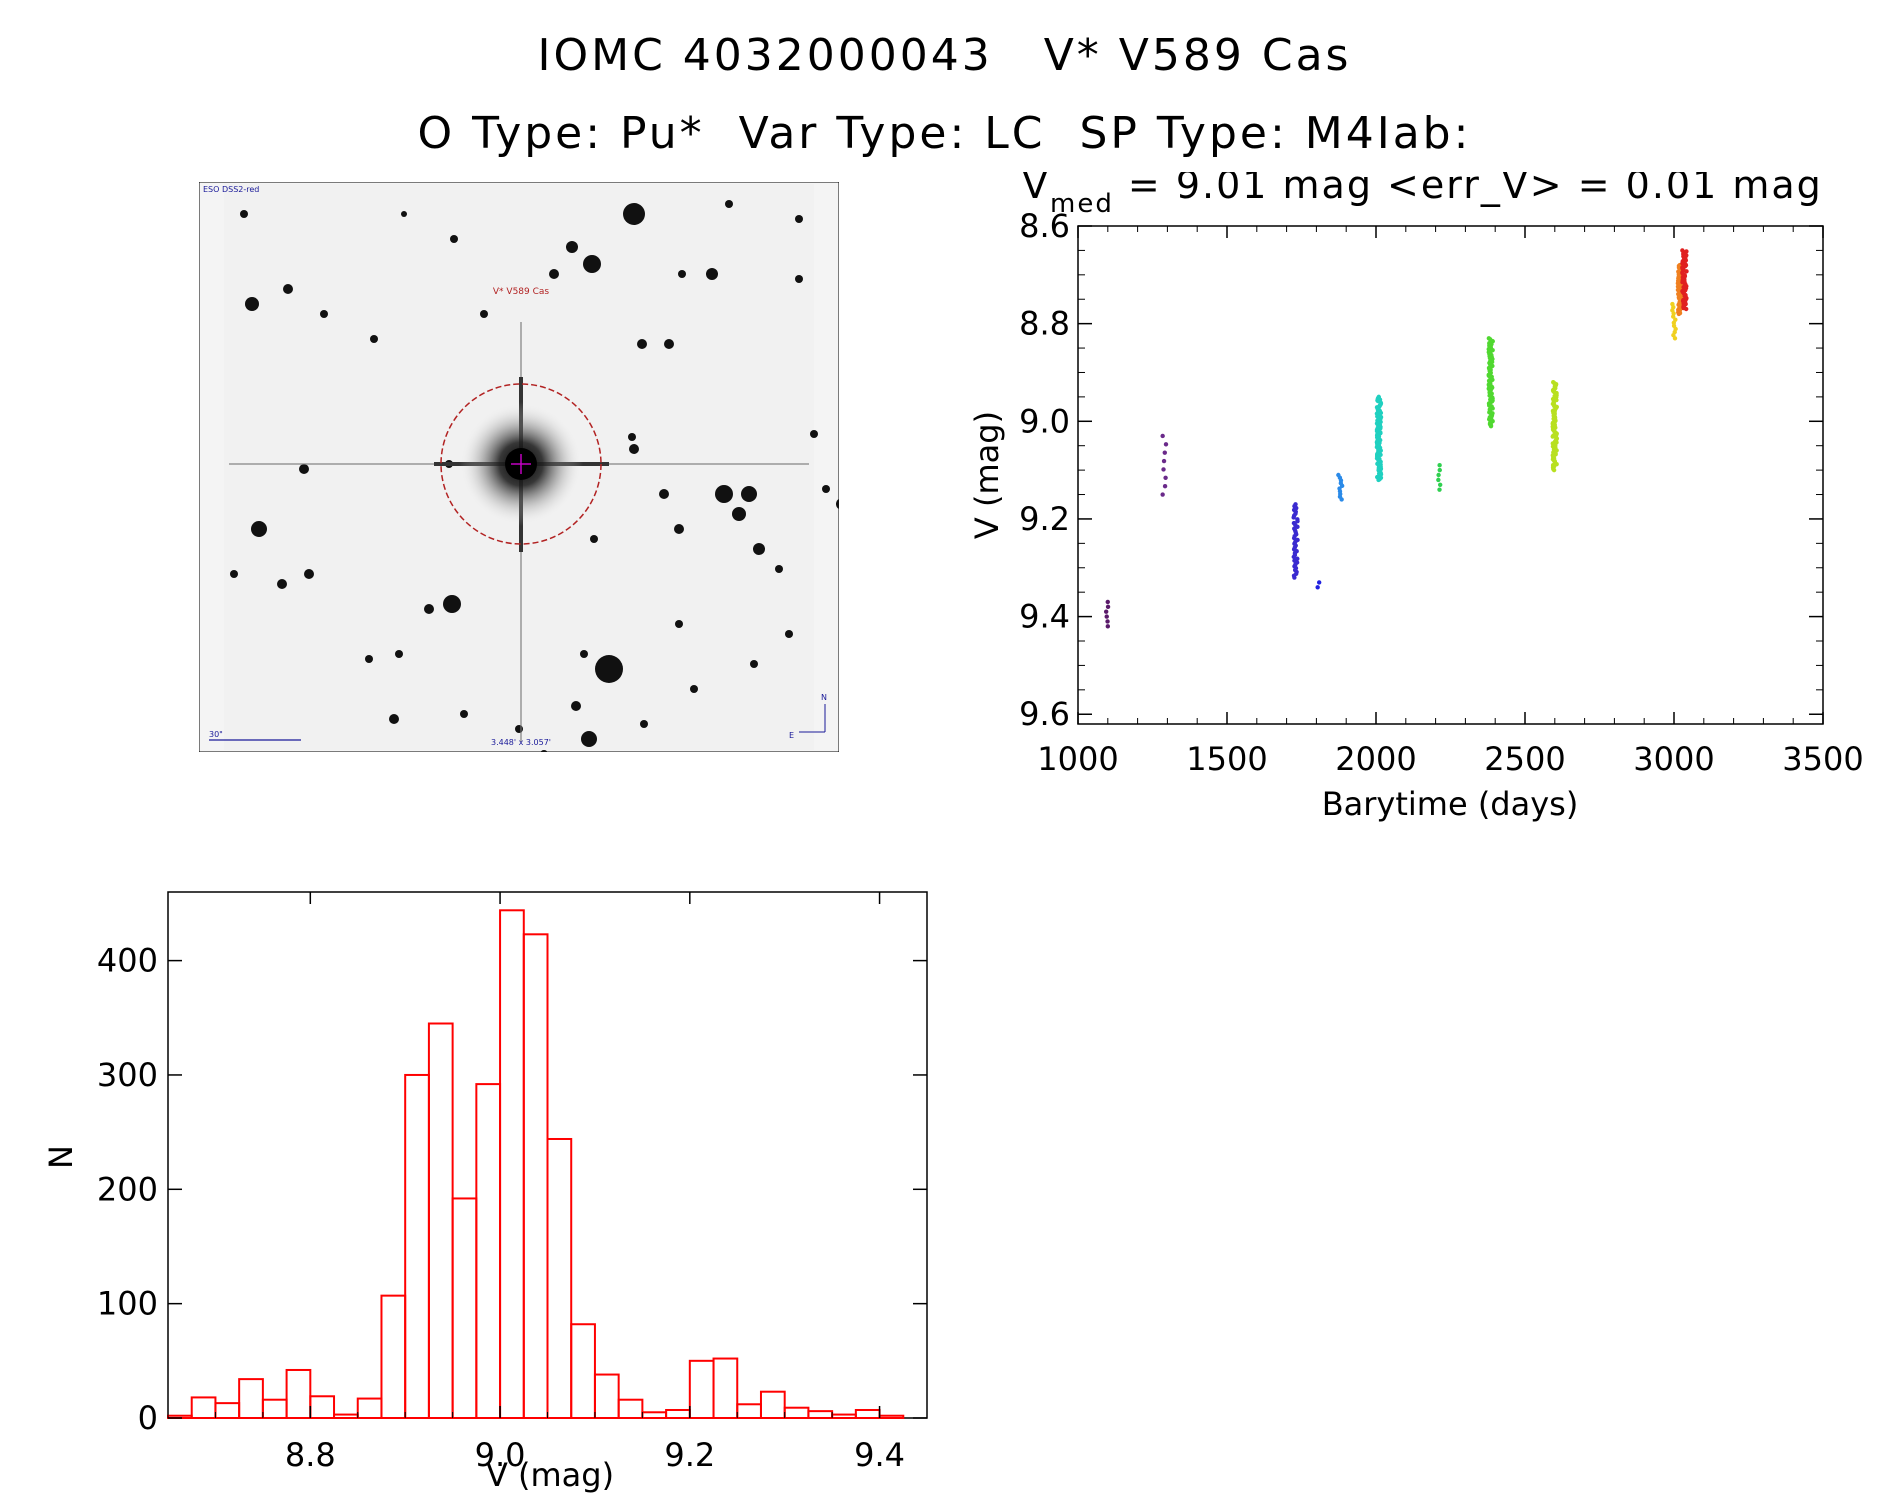 This screenshot has height=1494, width=1889. What do you see at coordinates (550, 1475) in the screenshot?
I see `histogram-xlabel: V (mag)` at bounding box center [550, 1475].